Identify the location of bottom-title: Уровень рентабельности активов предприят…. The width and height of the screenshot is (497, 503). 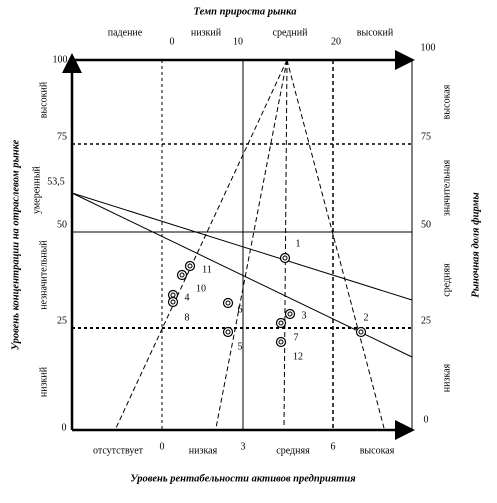
(243, 478).